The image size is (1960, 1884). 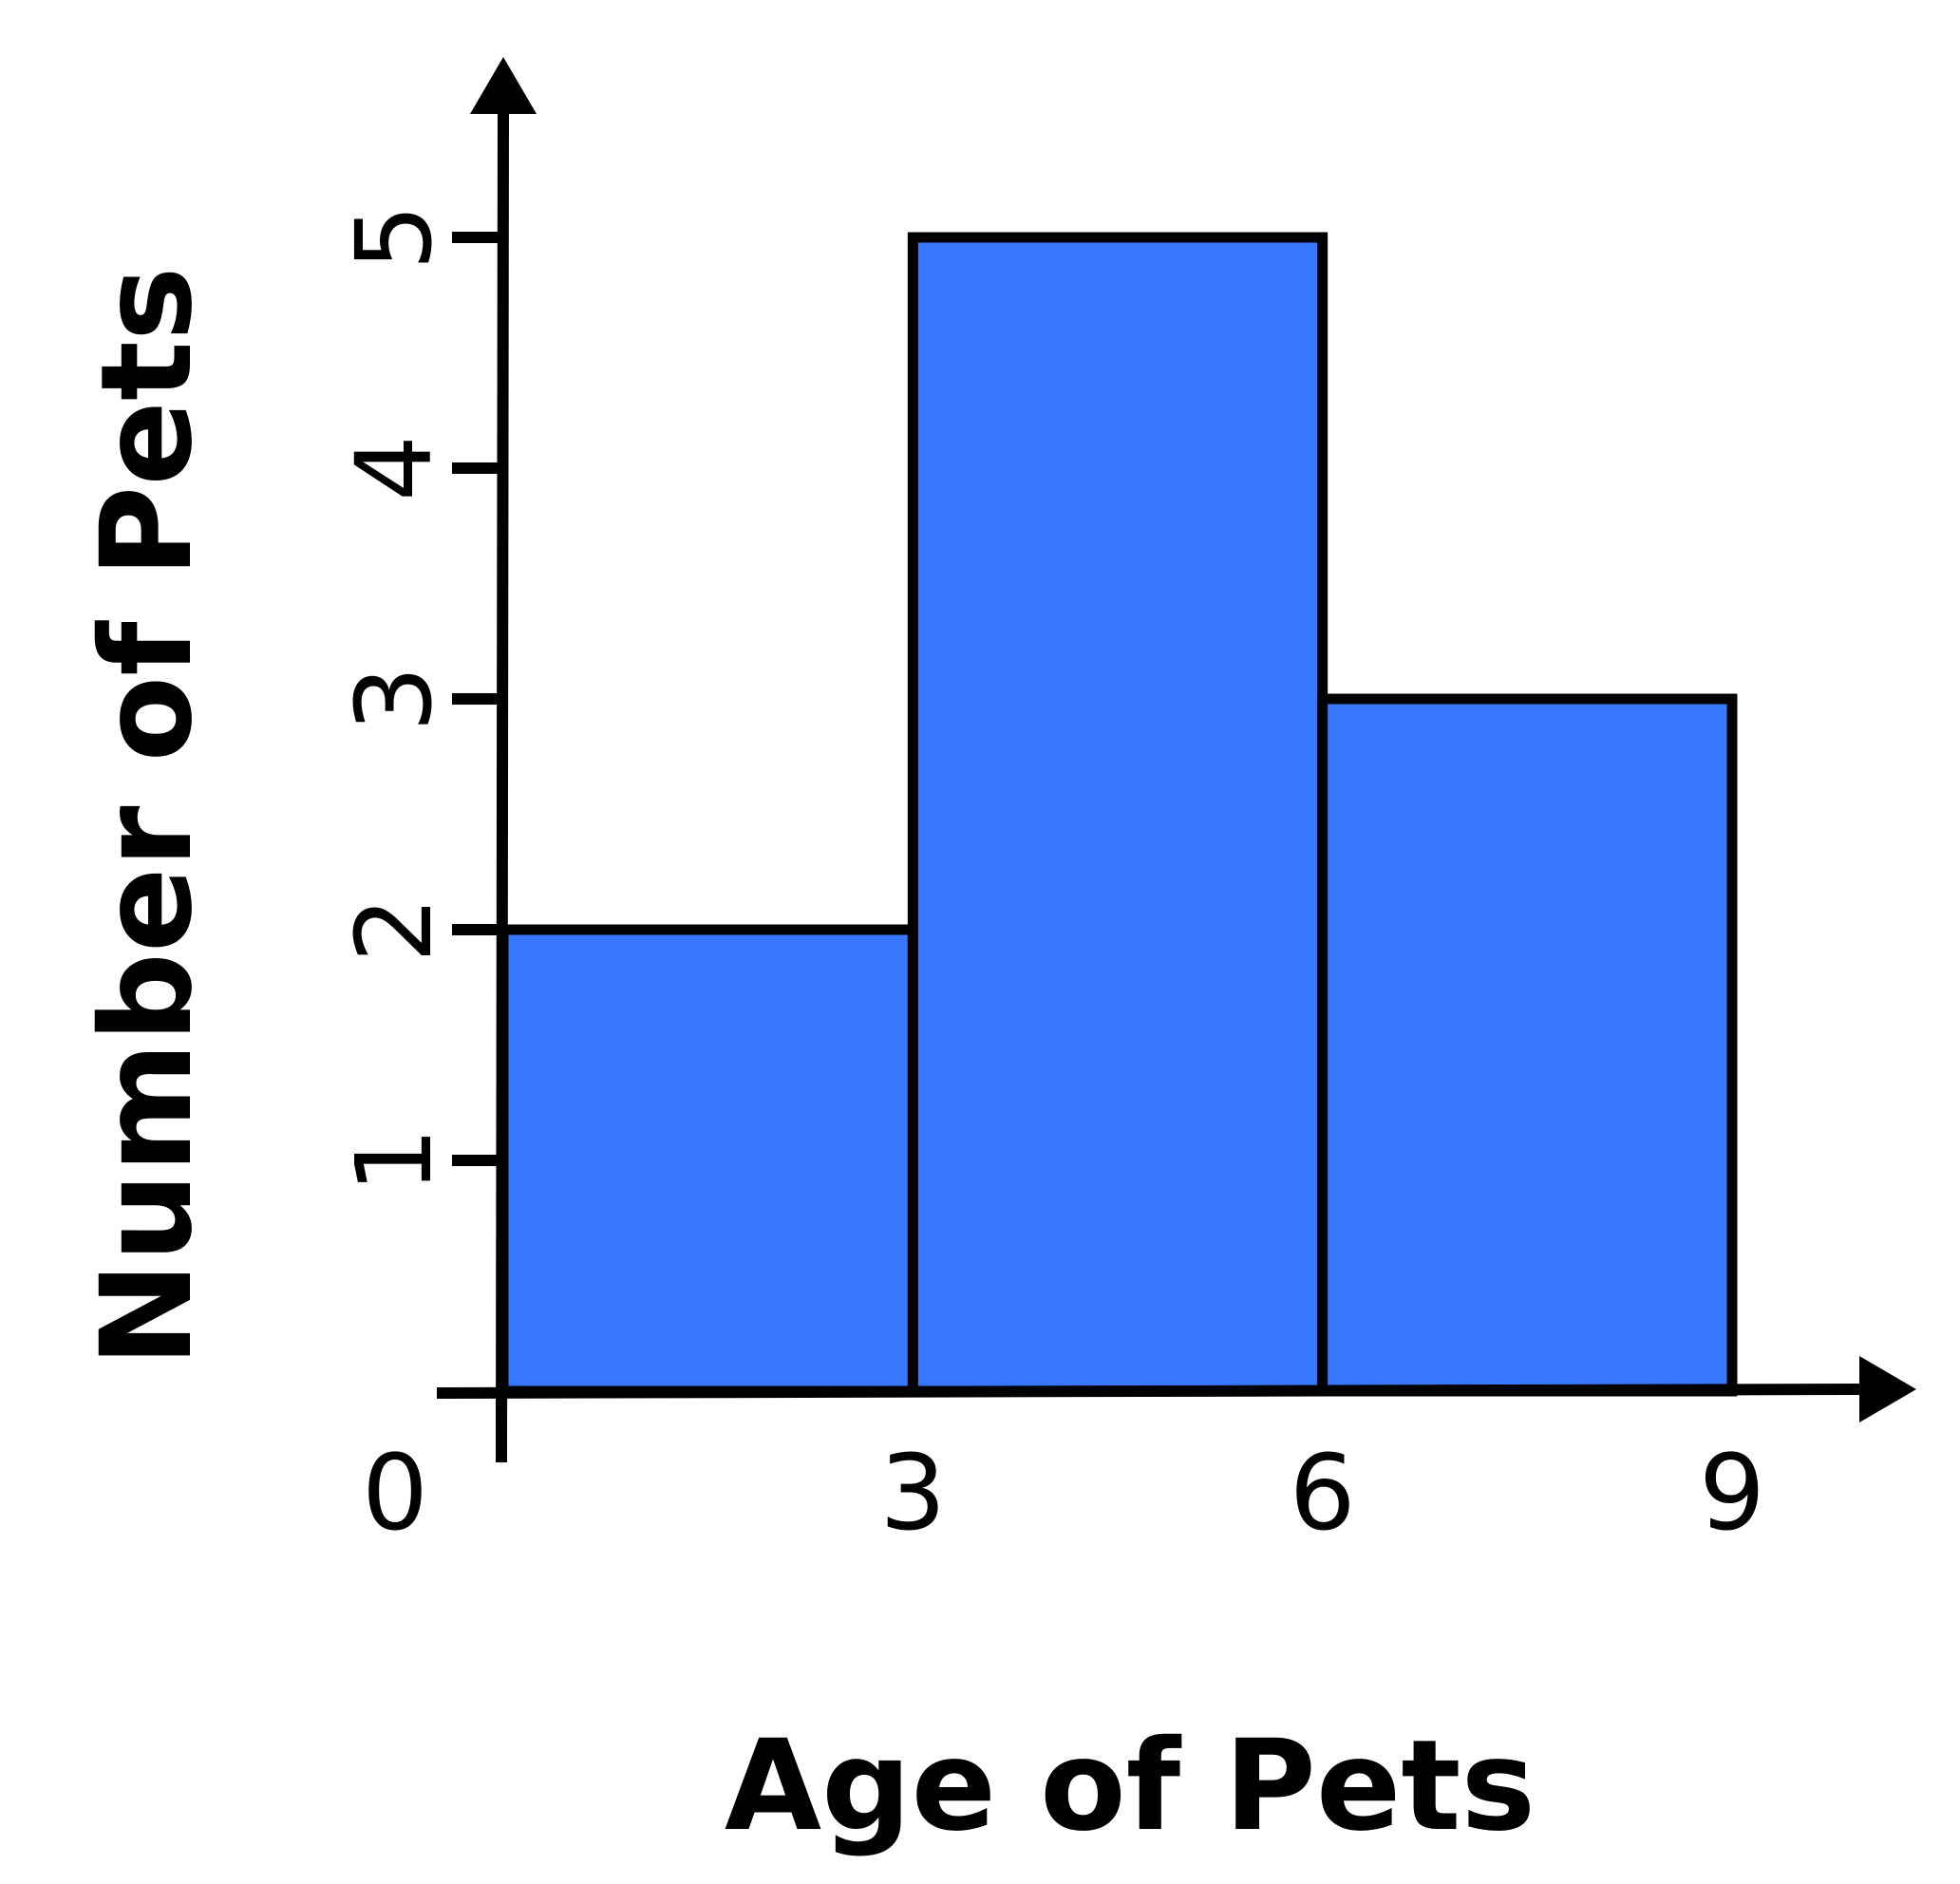 What do you see at coordinates (394, 468) in the screenshot?
I see `y-tick-label-4: 4` at bounding box center [394, 468].